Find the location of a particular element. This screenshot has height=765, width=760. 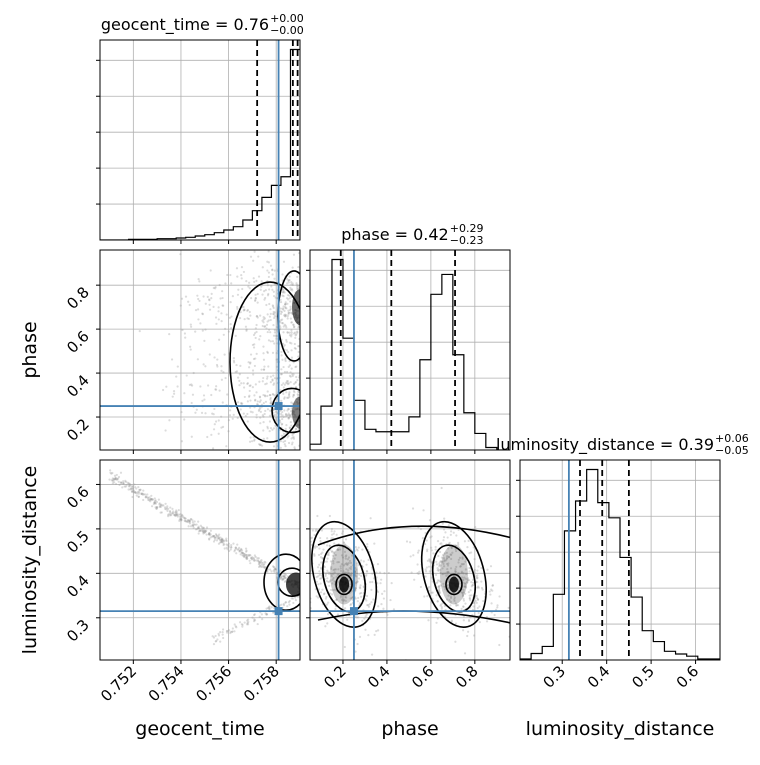

truth-marker is located at coordinates (278, 611).